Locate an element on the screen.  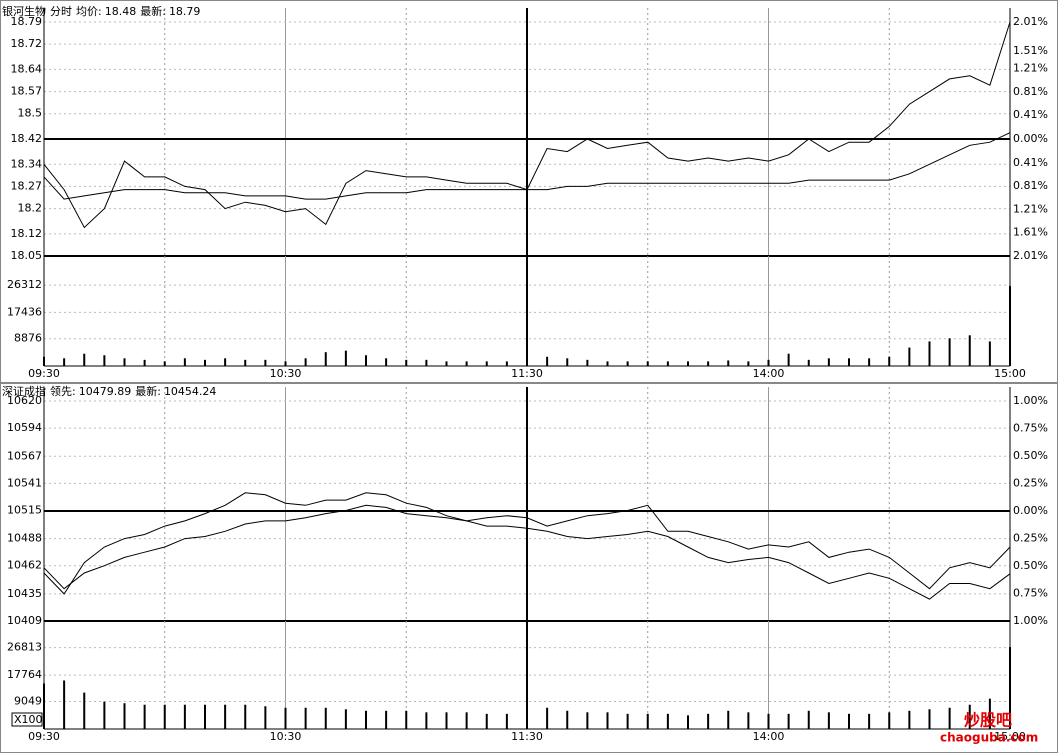
y-tick-label: 10462 is located at coordinates (24, 565).